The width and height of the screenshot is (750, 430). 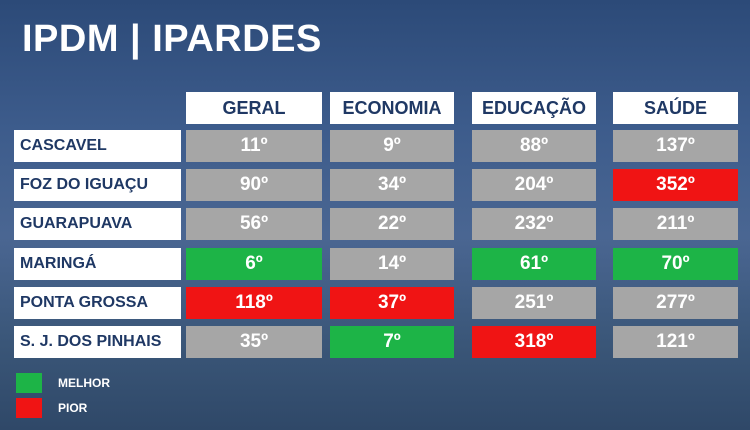 I want to click on legend-label: PIOR, so click(x=73, y=408).